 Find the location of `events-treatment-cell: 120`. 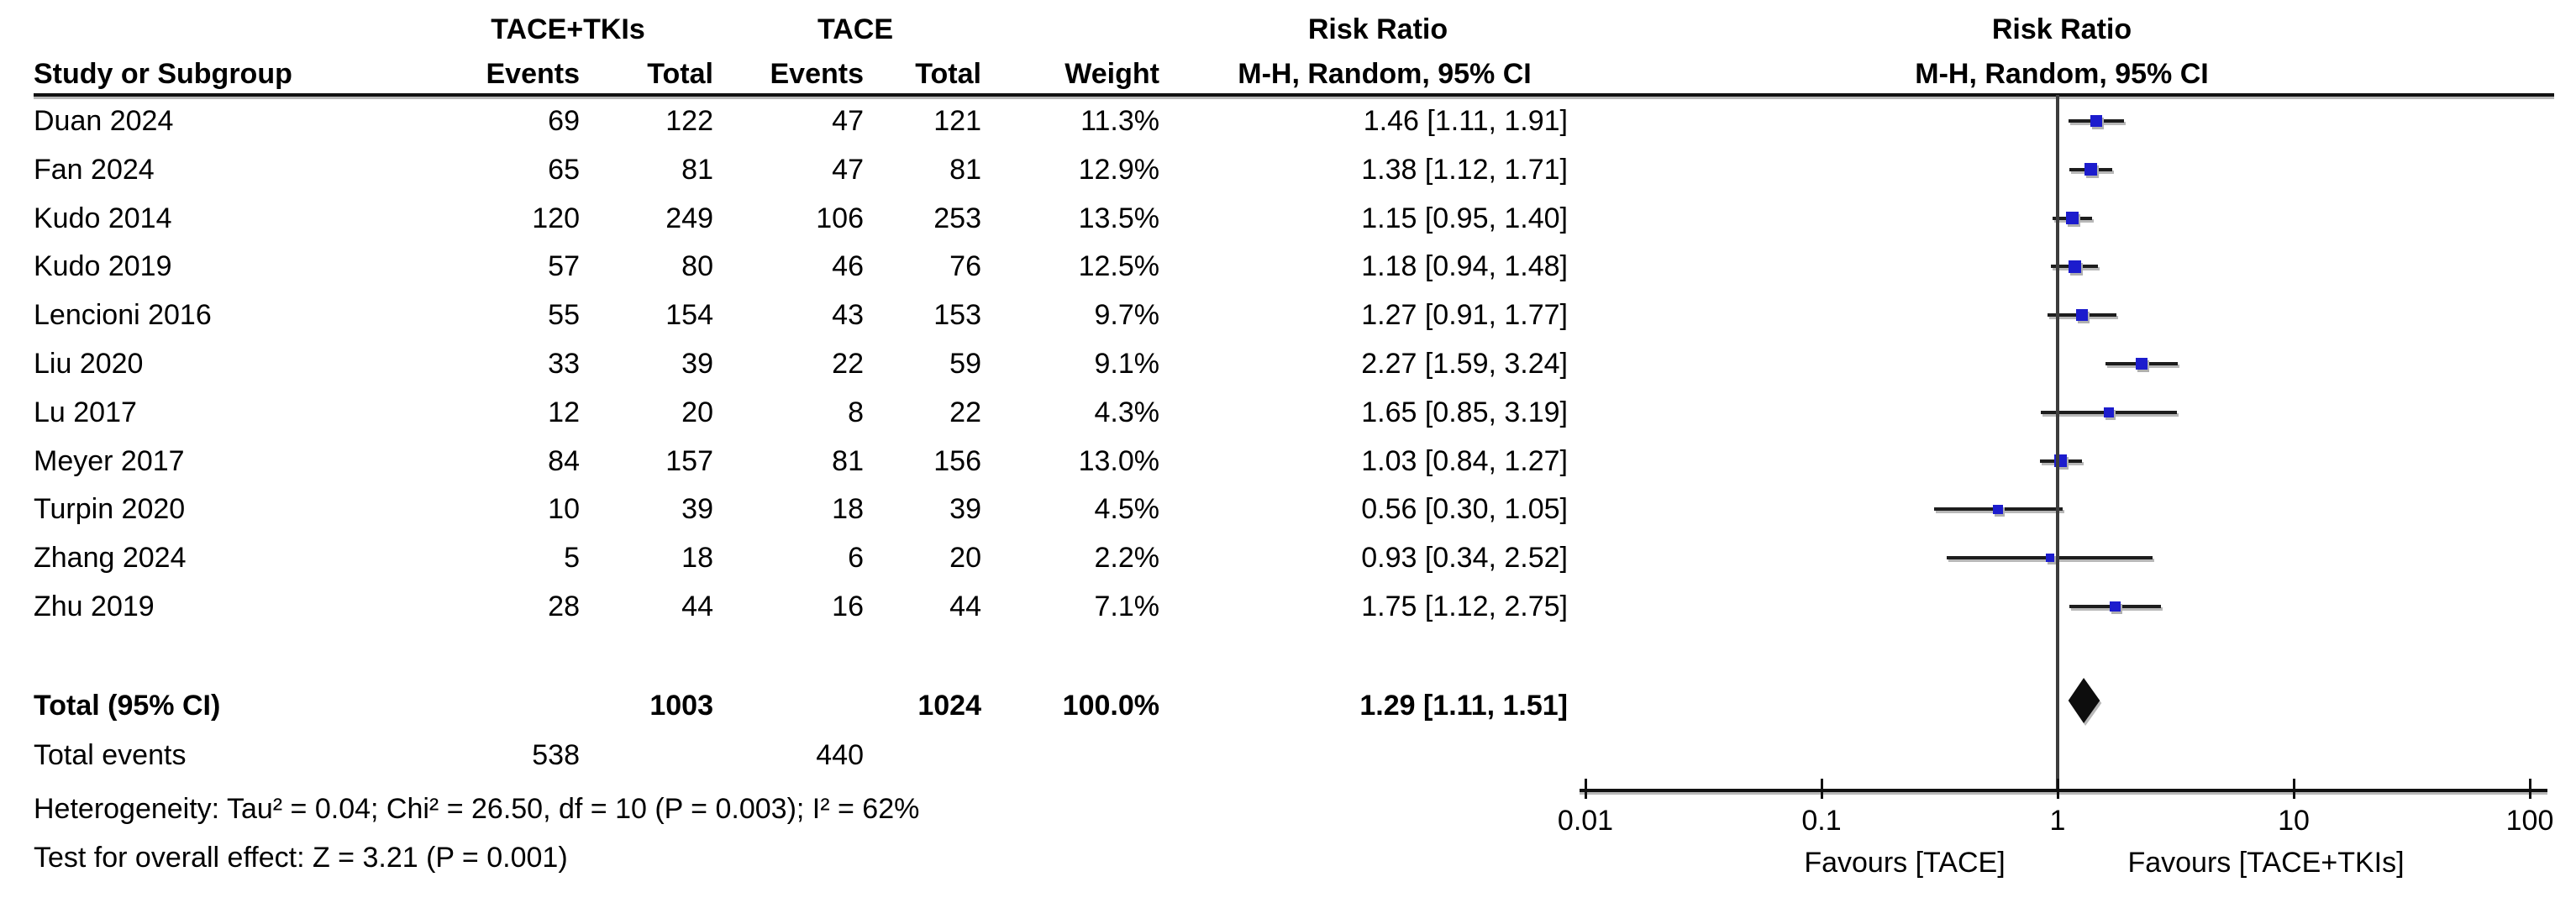

events-treatment-cell: 120 is located at coordinates (556, 218).